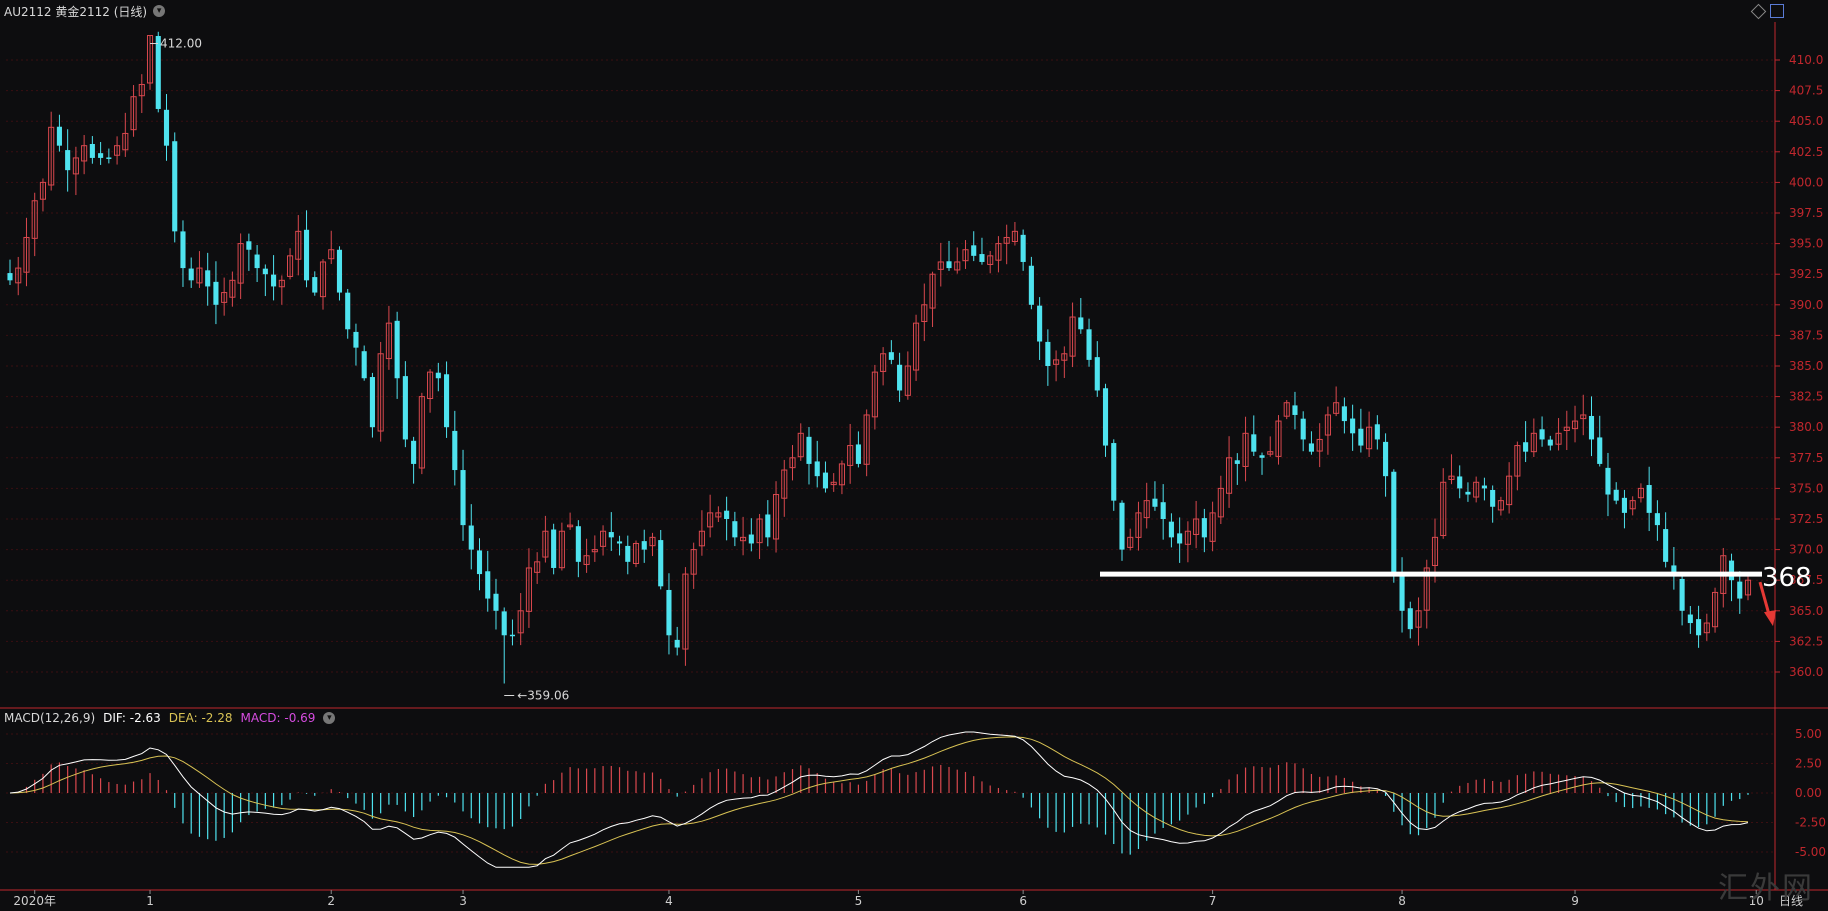  I want to click on dif-line, so click(879, 799).